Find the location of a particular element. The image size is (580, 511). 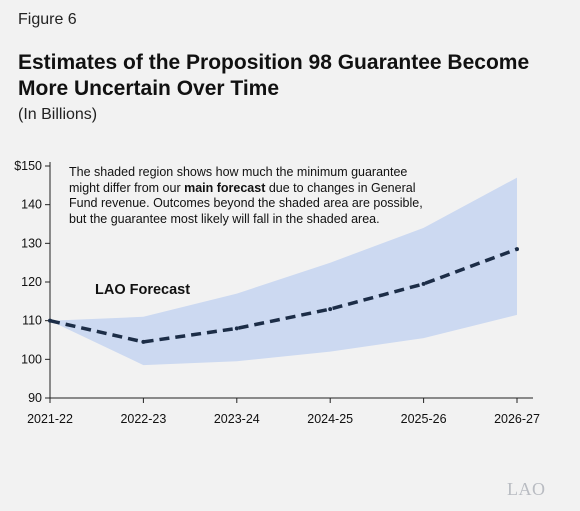

annotation-bold-text: main forecast is located at coordinates (225, 187).